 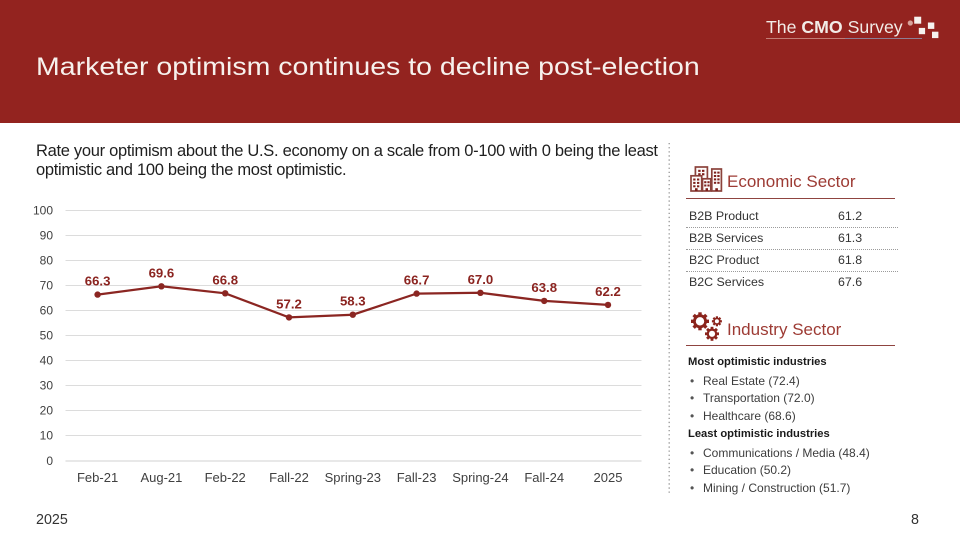 What do you see at coordinates (480, 477) in the screenshot?
I see `svg-text: Spring-24` at bounding box center [480, 477].